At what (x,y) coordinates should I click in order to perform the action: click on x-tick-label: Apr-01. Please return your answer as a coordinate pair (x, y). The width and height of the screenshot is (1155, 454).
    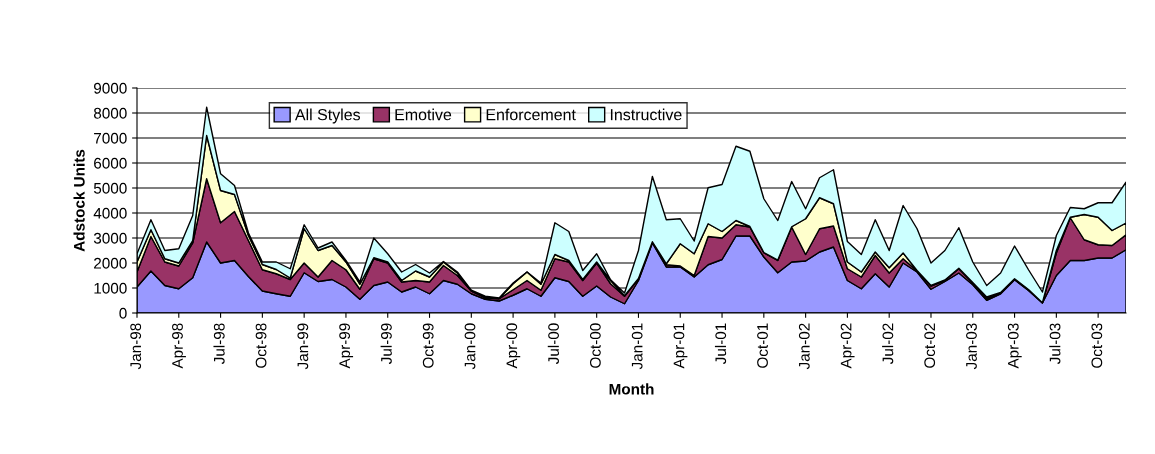
    Looking at the image, I should click on (680, 346).